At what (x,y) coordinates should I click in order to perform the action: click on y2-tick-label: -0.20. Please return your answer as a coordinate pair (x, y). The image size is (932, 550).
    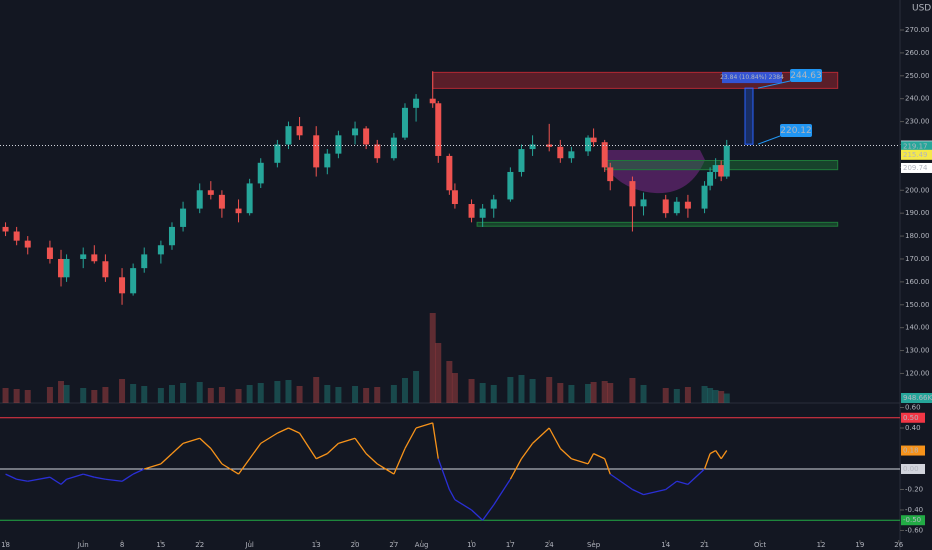
    Looking at the image, I should click on (914, 489).